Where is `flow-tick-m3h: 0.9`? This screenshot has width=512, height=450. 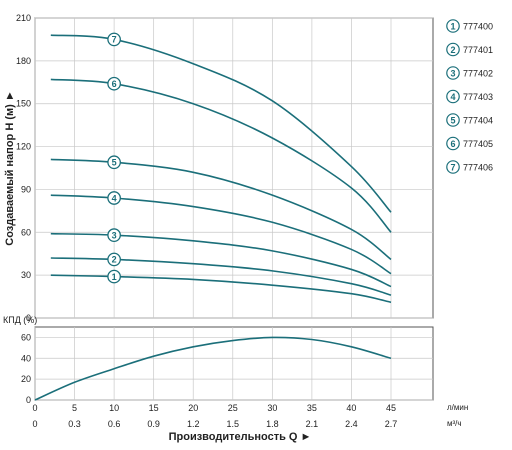 flow-tick-m3h: 0.9 is located at coordinates (153, 424).